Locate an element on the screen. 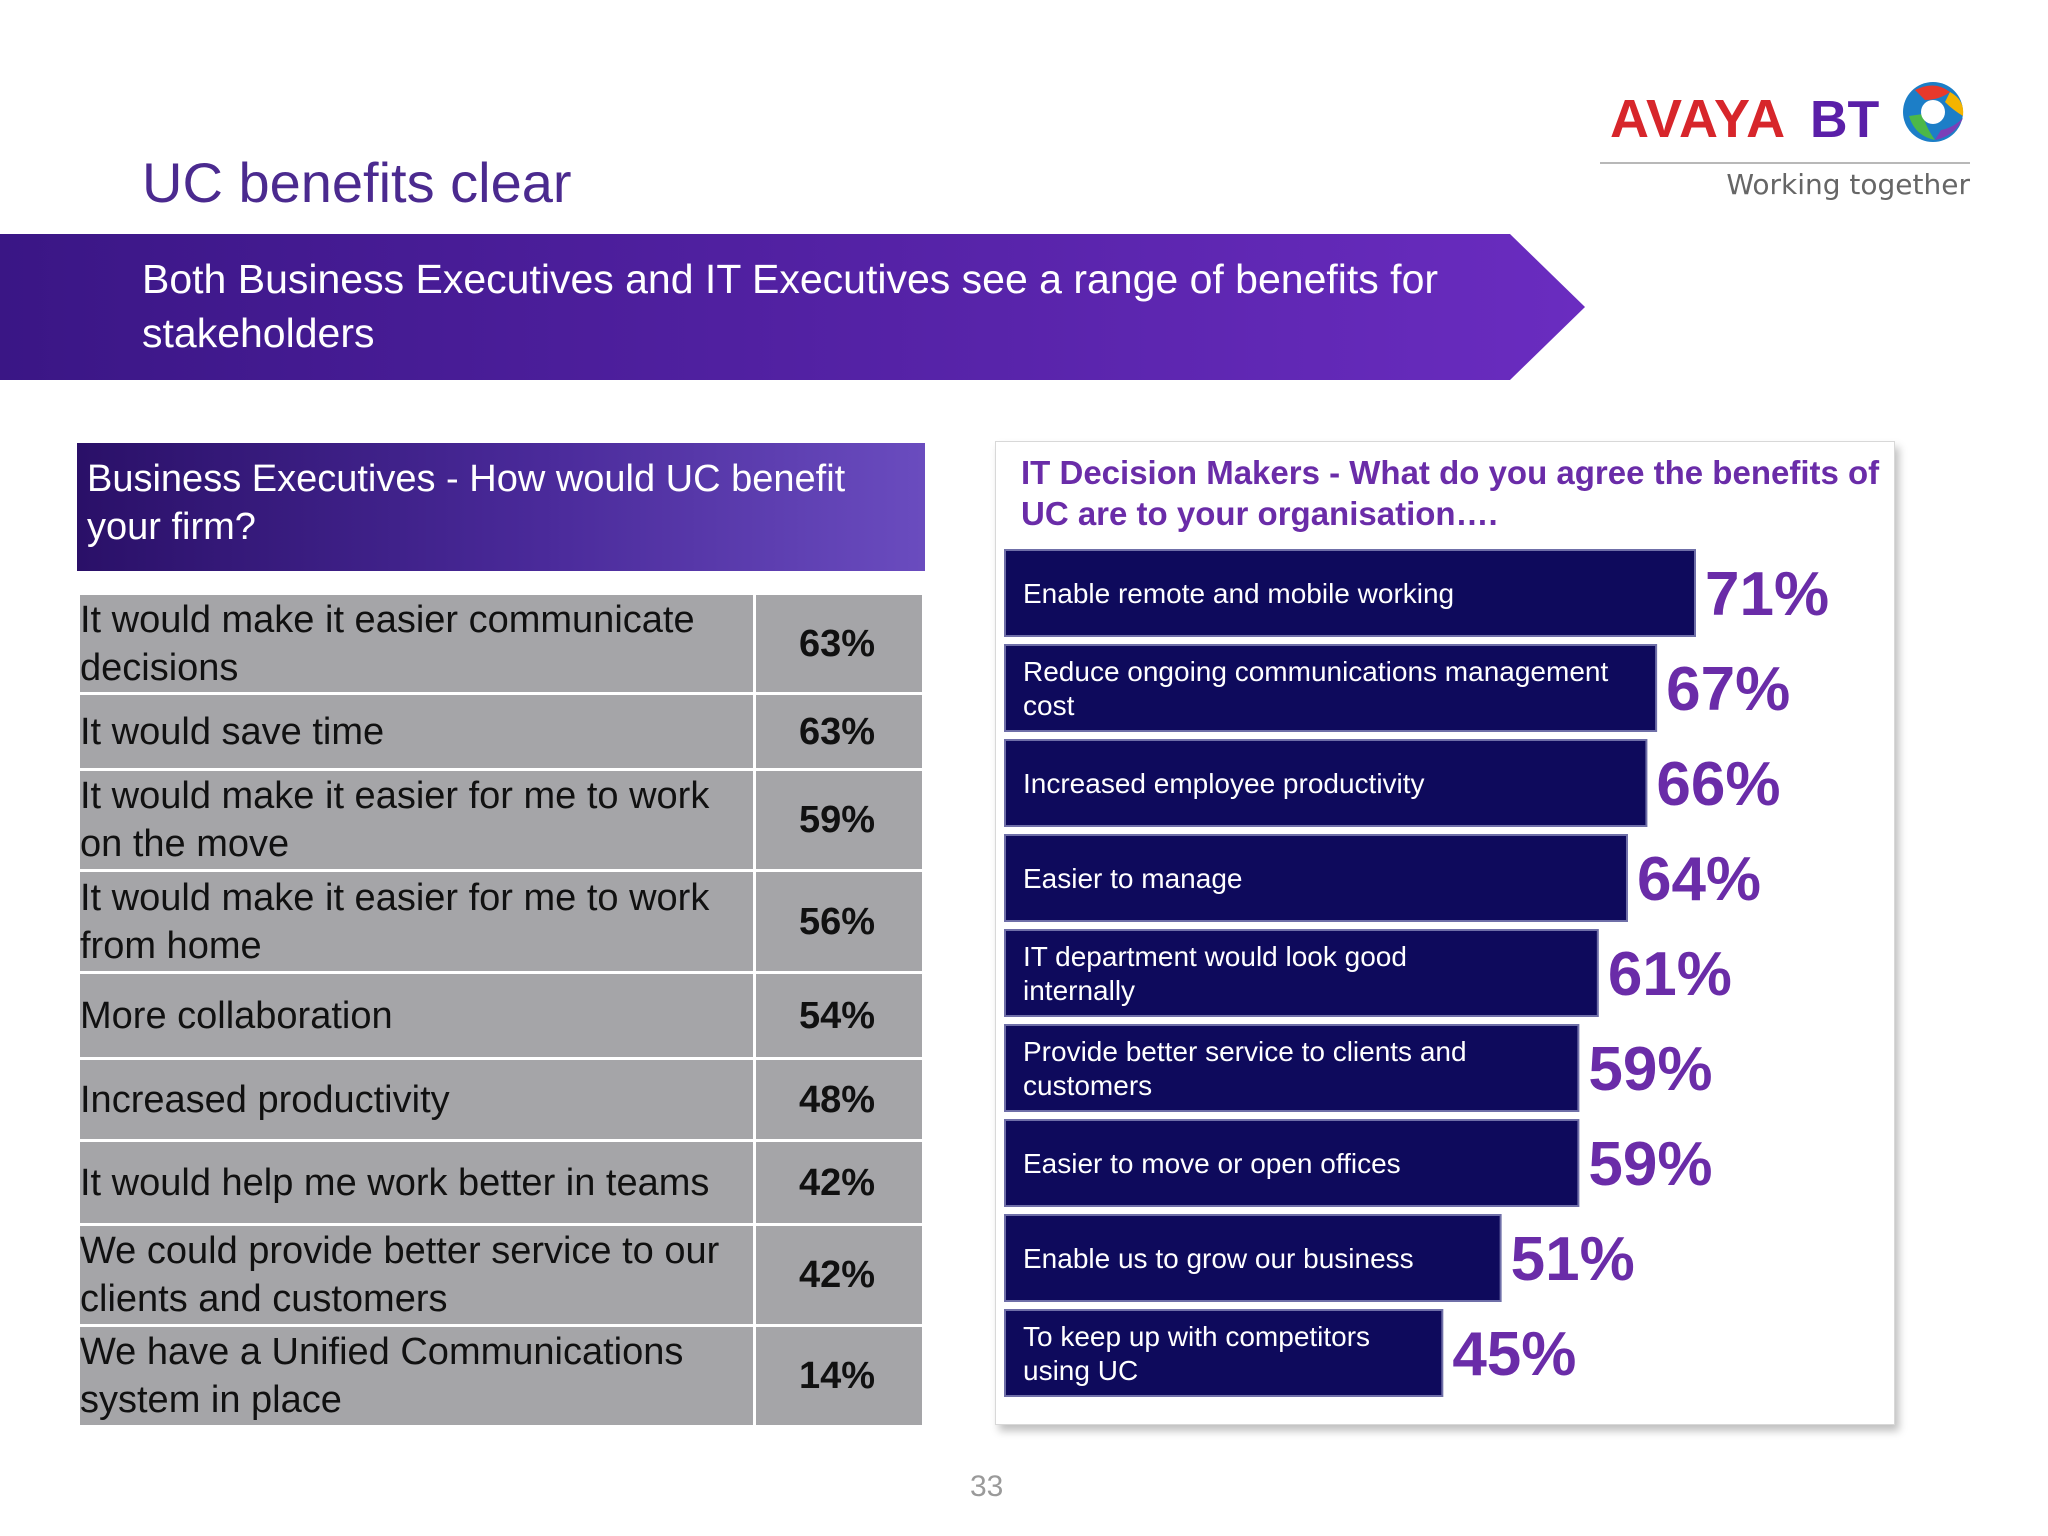  logo-tagline: Working together is located at coordinates (1848, 184).